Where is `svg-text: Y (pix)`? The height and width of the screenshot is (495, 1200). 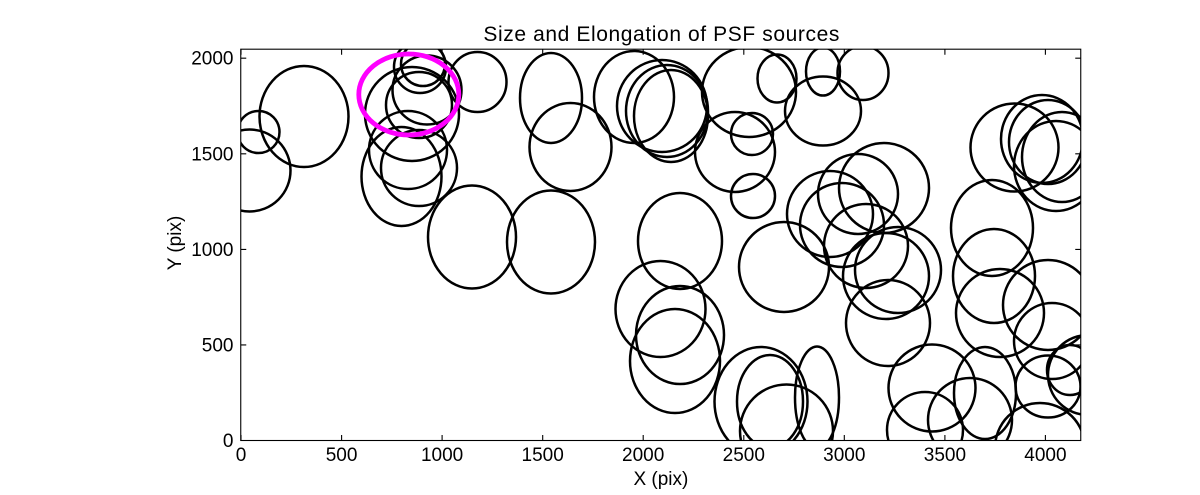
svg-text: Y (pix) is located at coordinates (175, 243).